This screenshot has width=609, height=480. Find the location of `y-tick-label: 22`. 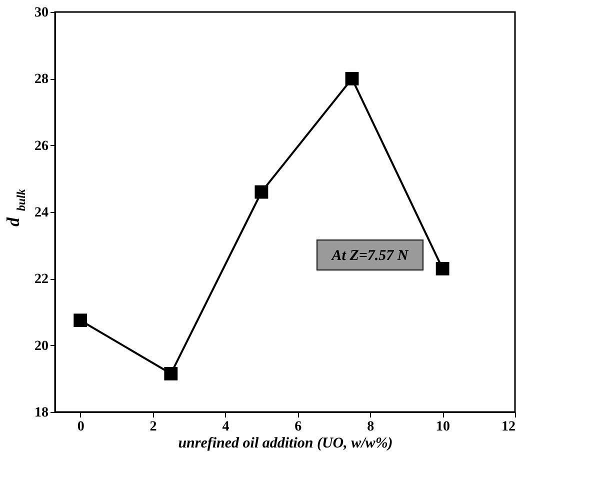

y-tick-label: 22 is located at coordinates (41, 280).